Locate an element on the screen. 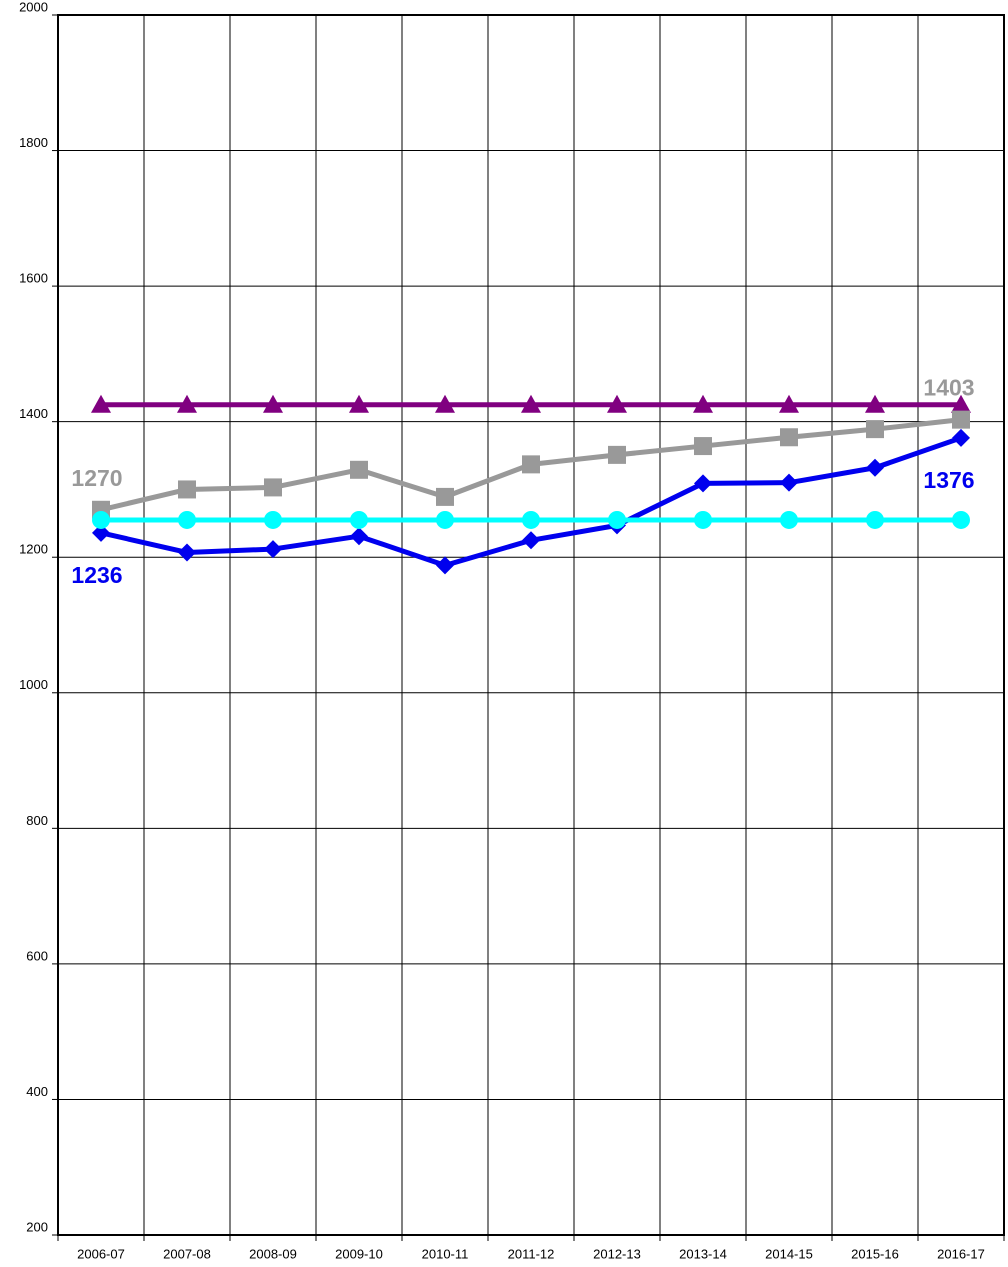  y-tick-label: 1600 is located at coordinates (33, 278).